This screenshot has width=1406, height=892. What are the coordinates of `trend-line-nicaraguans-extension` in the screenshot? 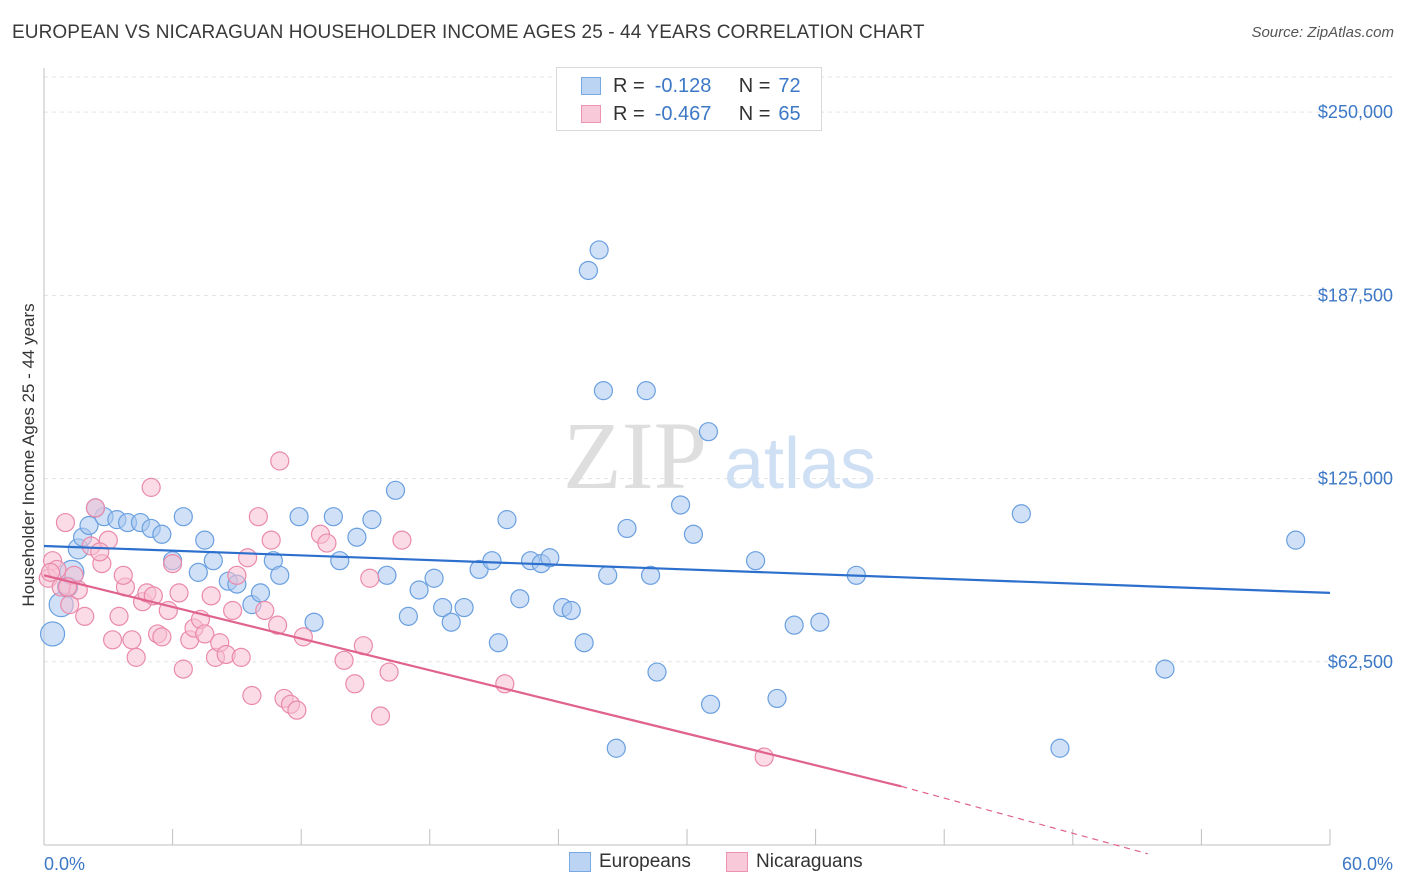 It's located at (1024, 820).